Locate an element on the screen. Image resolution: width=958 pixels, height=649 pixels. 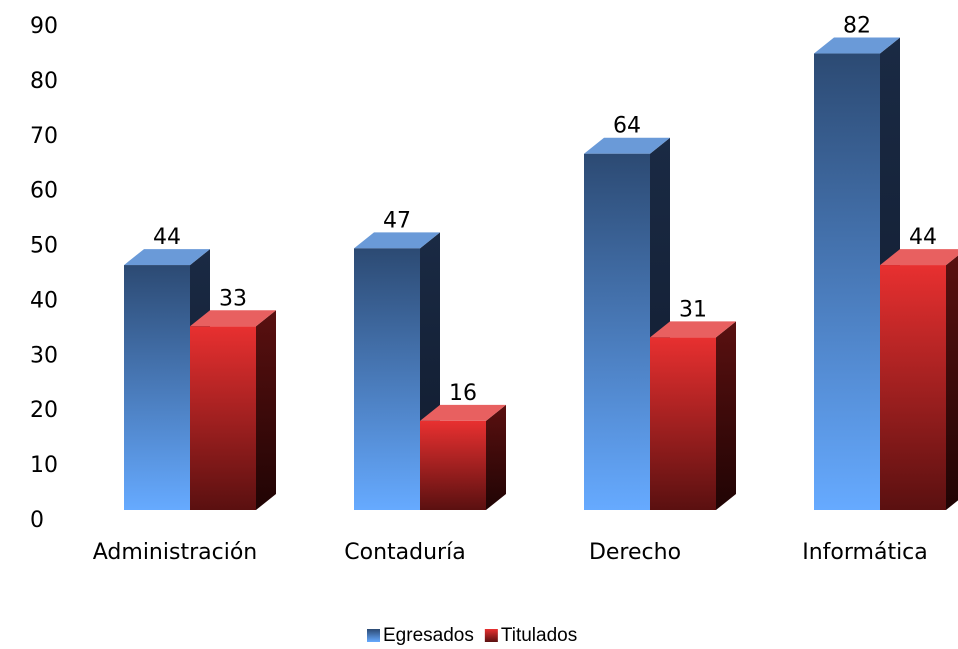
value-label: 64 is located at coordinates (627, 126).